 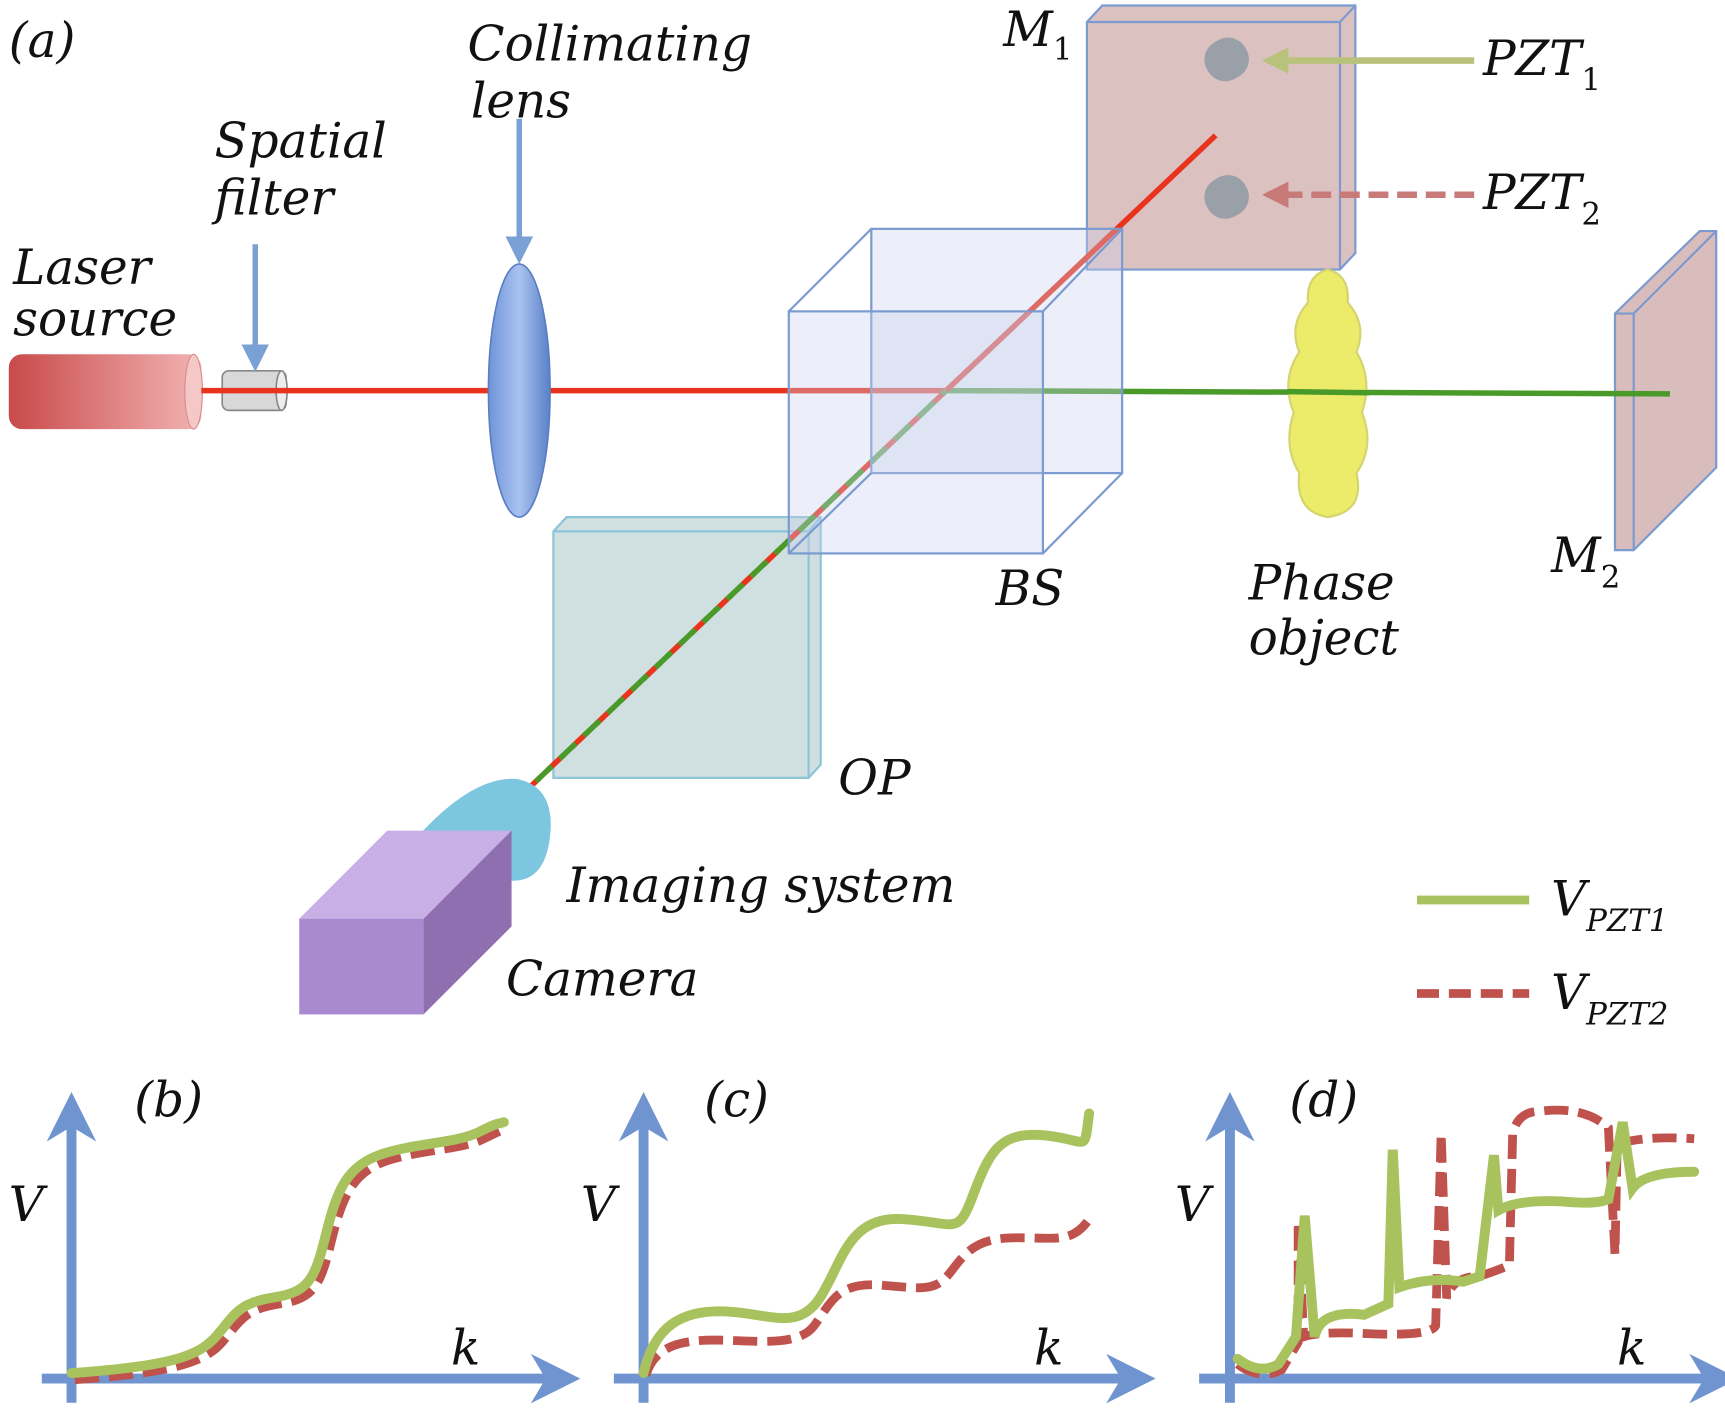 I want to click on panel-b-label: (b), so click(x=168, y=1101).